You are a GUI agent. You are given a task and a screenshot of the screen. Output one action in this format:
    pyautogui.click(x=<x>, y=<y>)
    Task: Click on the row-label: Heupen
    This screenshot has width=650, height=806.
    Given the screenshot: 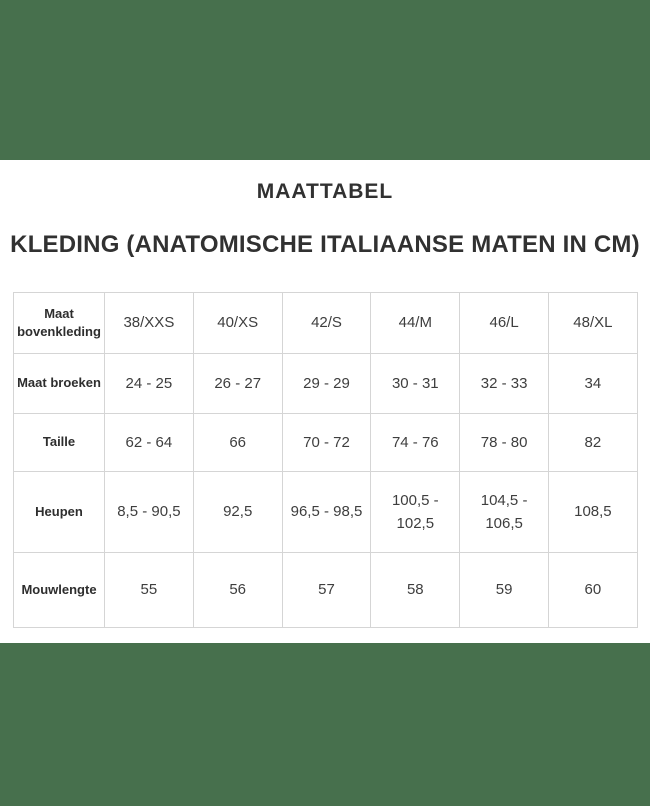 What is the action you would take?
    pyautogui.click(x=59, y=512)
    